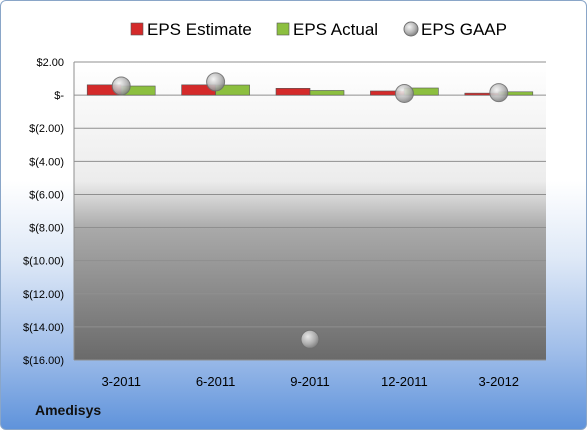  I want to click on y-tick-label: $(14.00), so click(43, 328).